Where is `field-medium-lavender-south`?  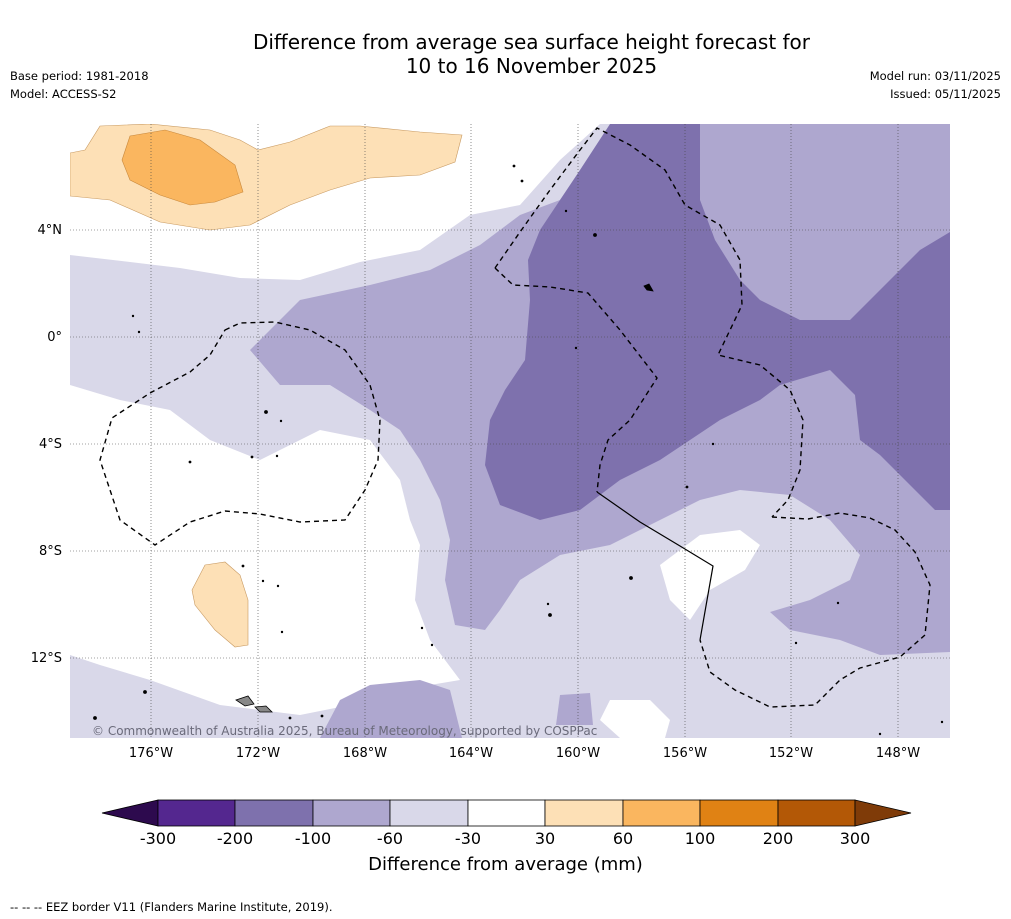
field-medium-lavender-south is located at coordinates (391, 709).